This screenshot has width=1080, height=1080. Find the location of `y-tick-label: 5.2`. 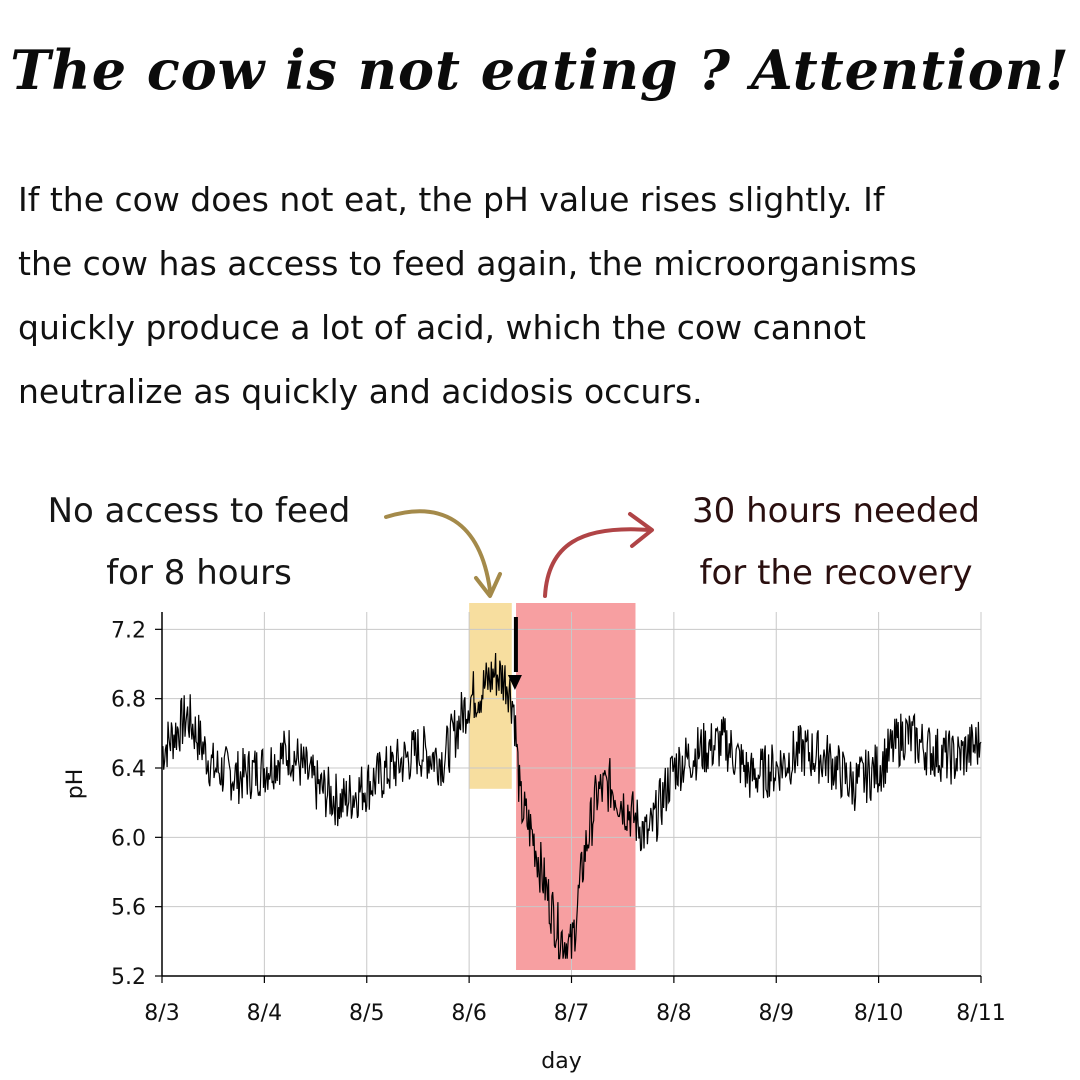

y-tick-label: 5.2 is located at coordinates (128, 977).